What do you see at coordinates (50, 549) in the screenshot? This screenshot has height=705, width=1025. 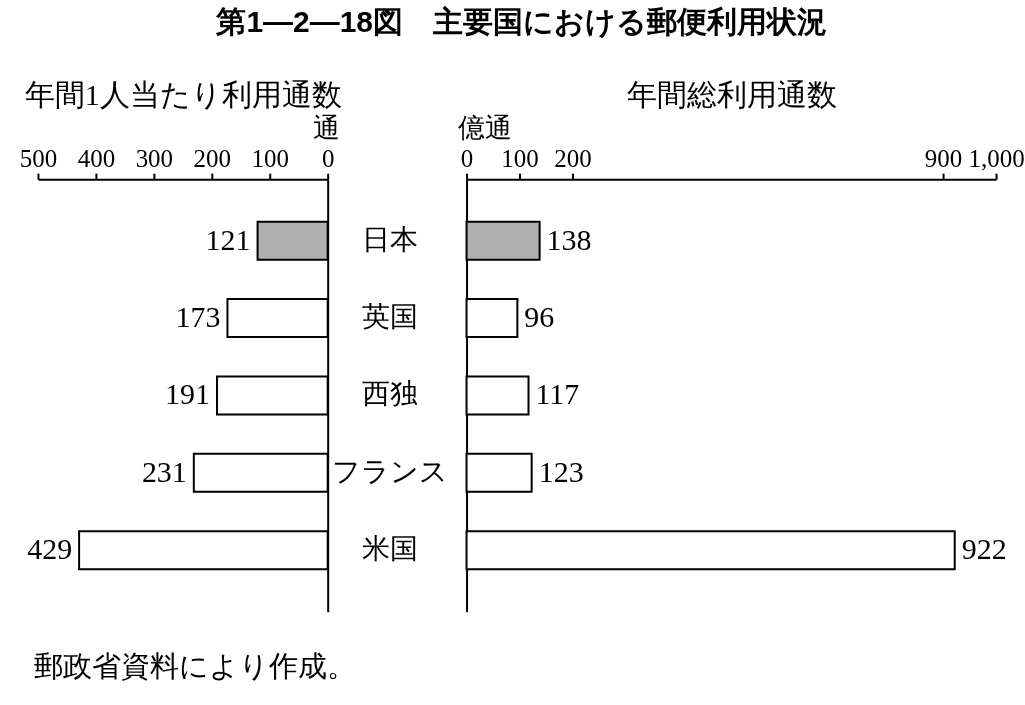 I see `data-label: 429` at bounding box center [50, 549].